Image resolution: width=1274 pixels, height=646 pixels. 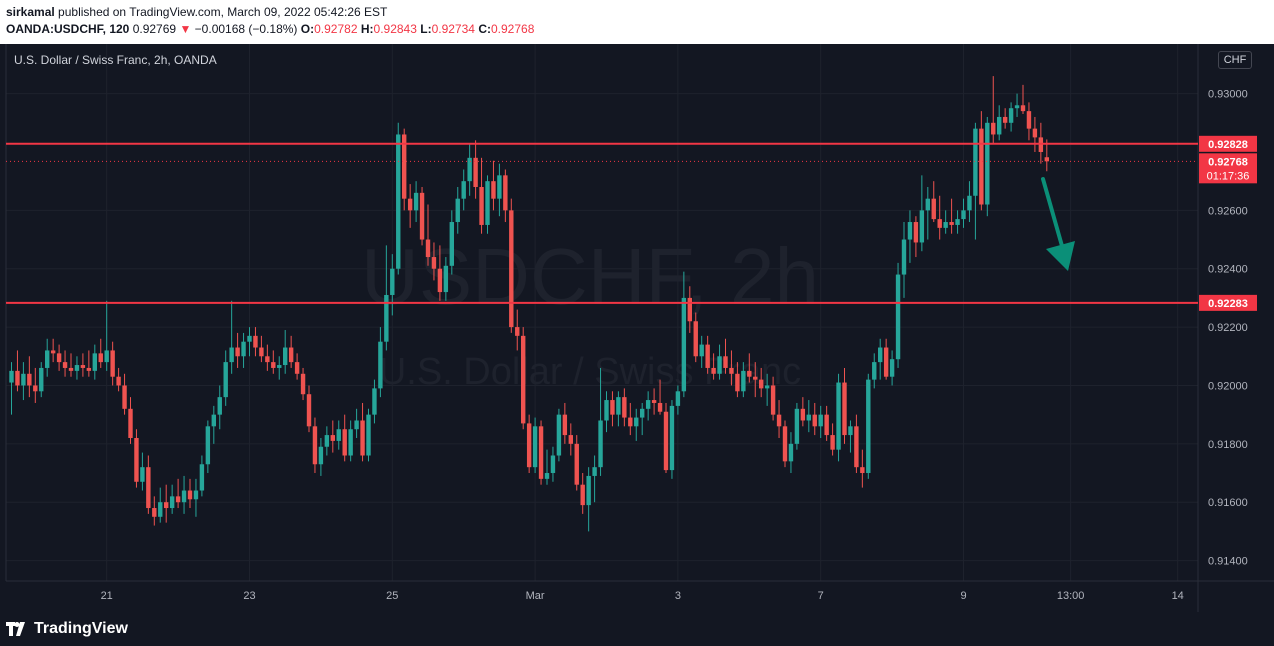 What do you see at coordinates (185, 29) in the screenshot?
I see `change-arrow-icon: ▼` at bounding box center [185, 29].